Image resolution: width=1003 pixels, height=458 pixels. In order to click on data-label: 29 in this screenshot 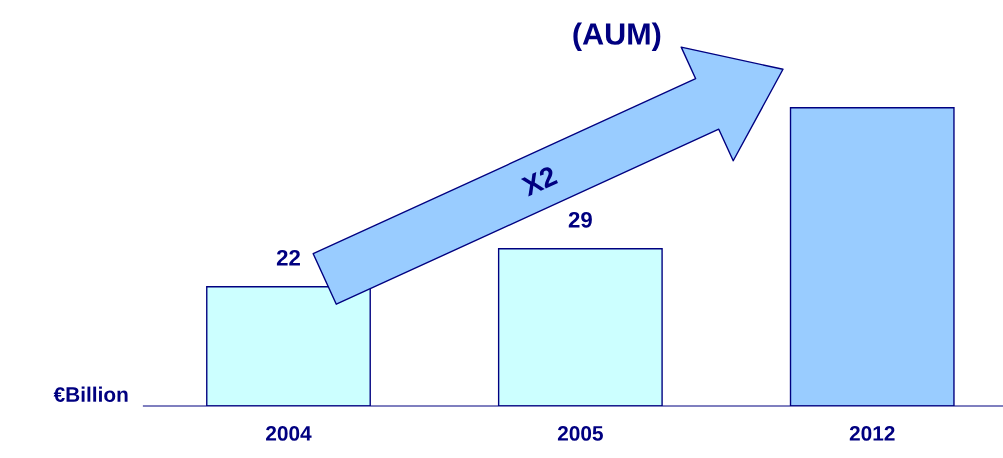, I will do `click(580, 219)`.